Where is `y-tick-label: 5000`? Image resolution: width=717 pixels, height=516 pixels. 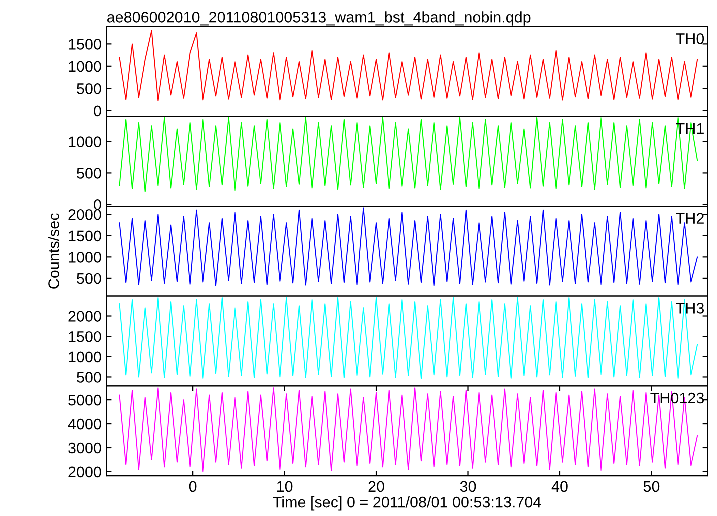 y-tick-label: 5000 is located at coordinates (85, 400).